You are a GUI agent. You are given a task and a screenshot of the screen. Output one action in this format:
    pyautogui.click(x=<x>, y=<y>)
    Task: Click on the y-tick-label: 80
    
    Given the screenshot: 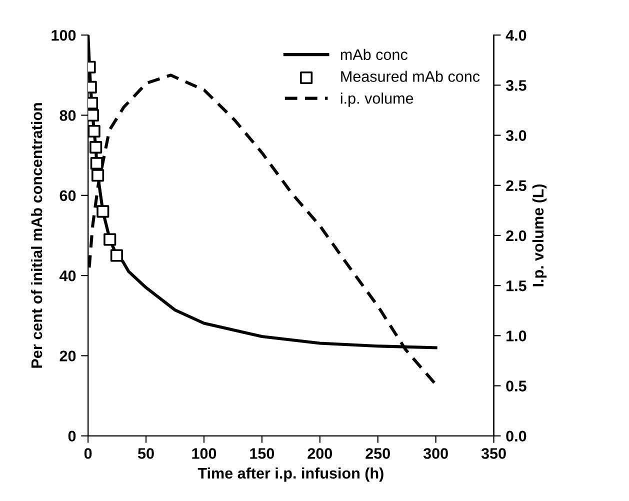 What is the action you would take?
    pyautogui.click(x=68, y=115)
    